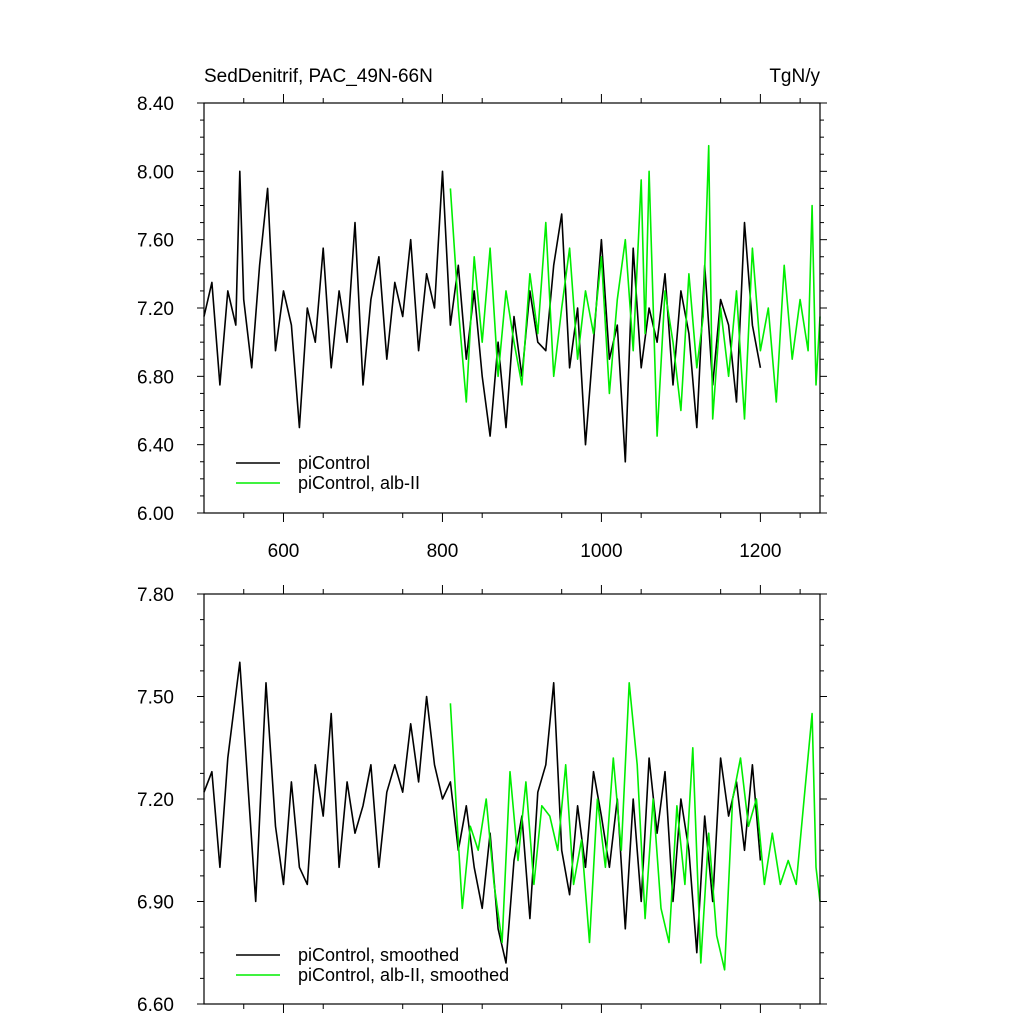 The image size is (1024, 1024). I want to click on y-tick-label: 6.80, so click(155, 377).